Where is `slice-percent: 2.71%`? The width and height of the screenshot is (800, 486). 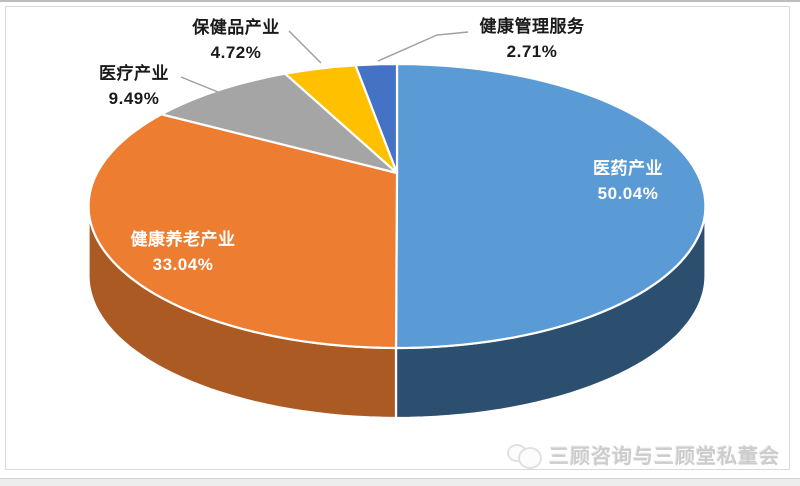 slice-percent: 2.71% is located at coordinates (532, 51).